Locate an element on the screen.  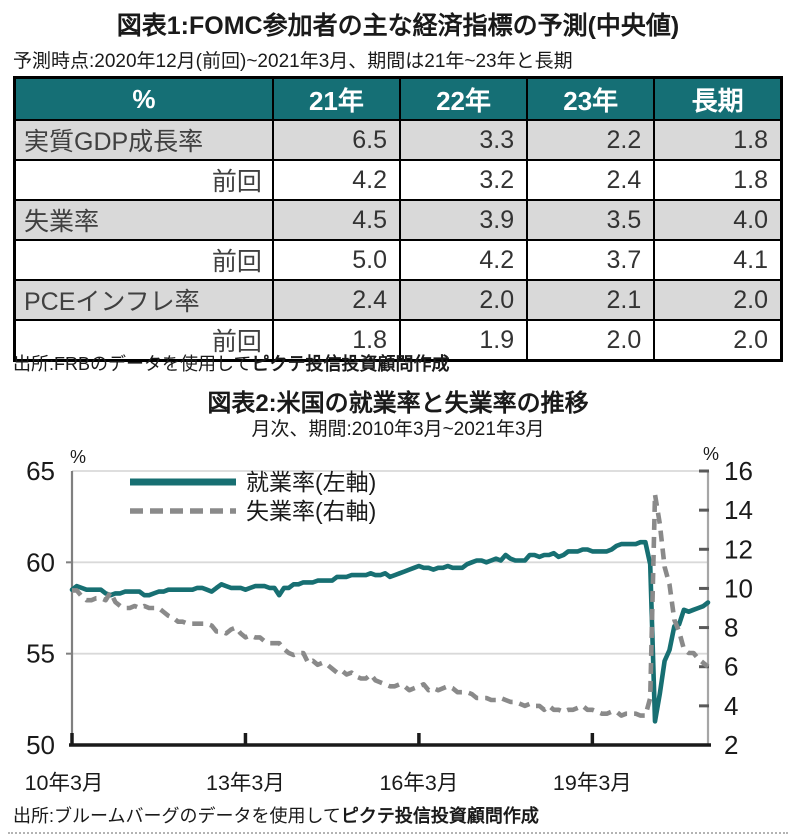
table-row: 前回 5.0 4.2 3.7 4.1 is located at coordinates (398, 260).